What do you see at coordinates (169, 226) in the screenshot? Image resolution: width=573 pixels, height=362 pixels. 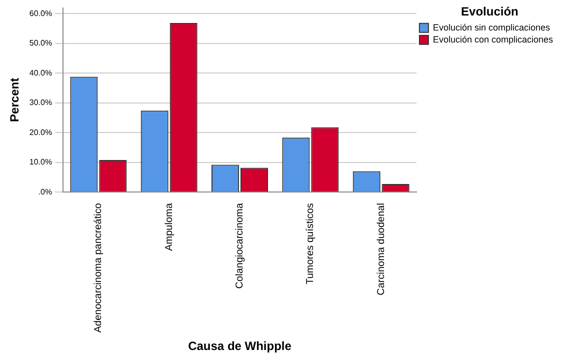 I see `x-tick-label: Ampuloma` at bounding box center [169, 226].